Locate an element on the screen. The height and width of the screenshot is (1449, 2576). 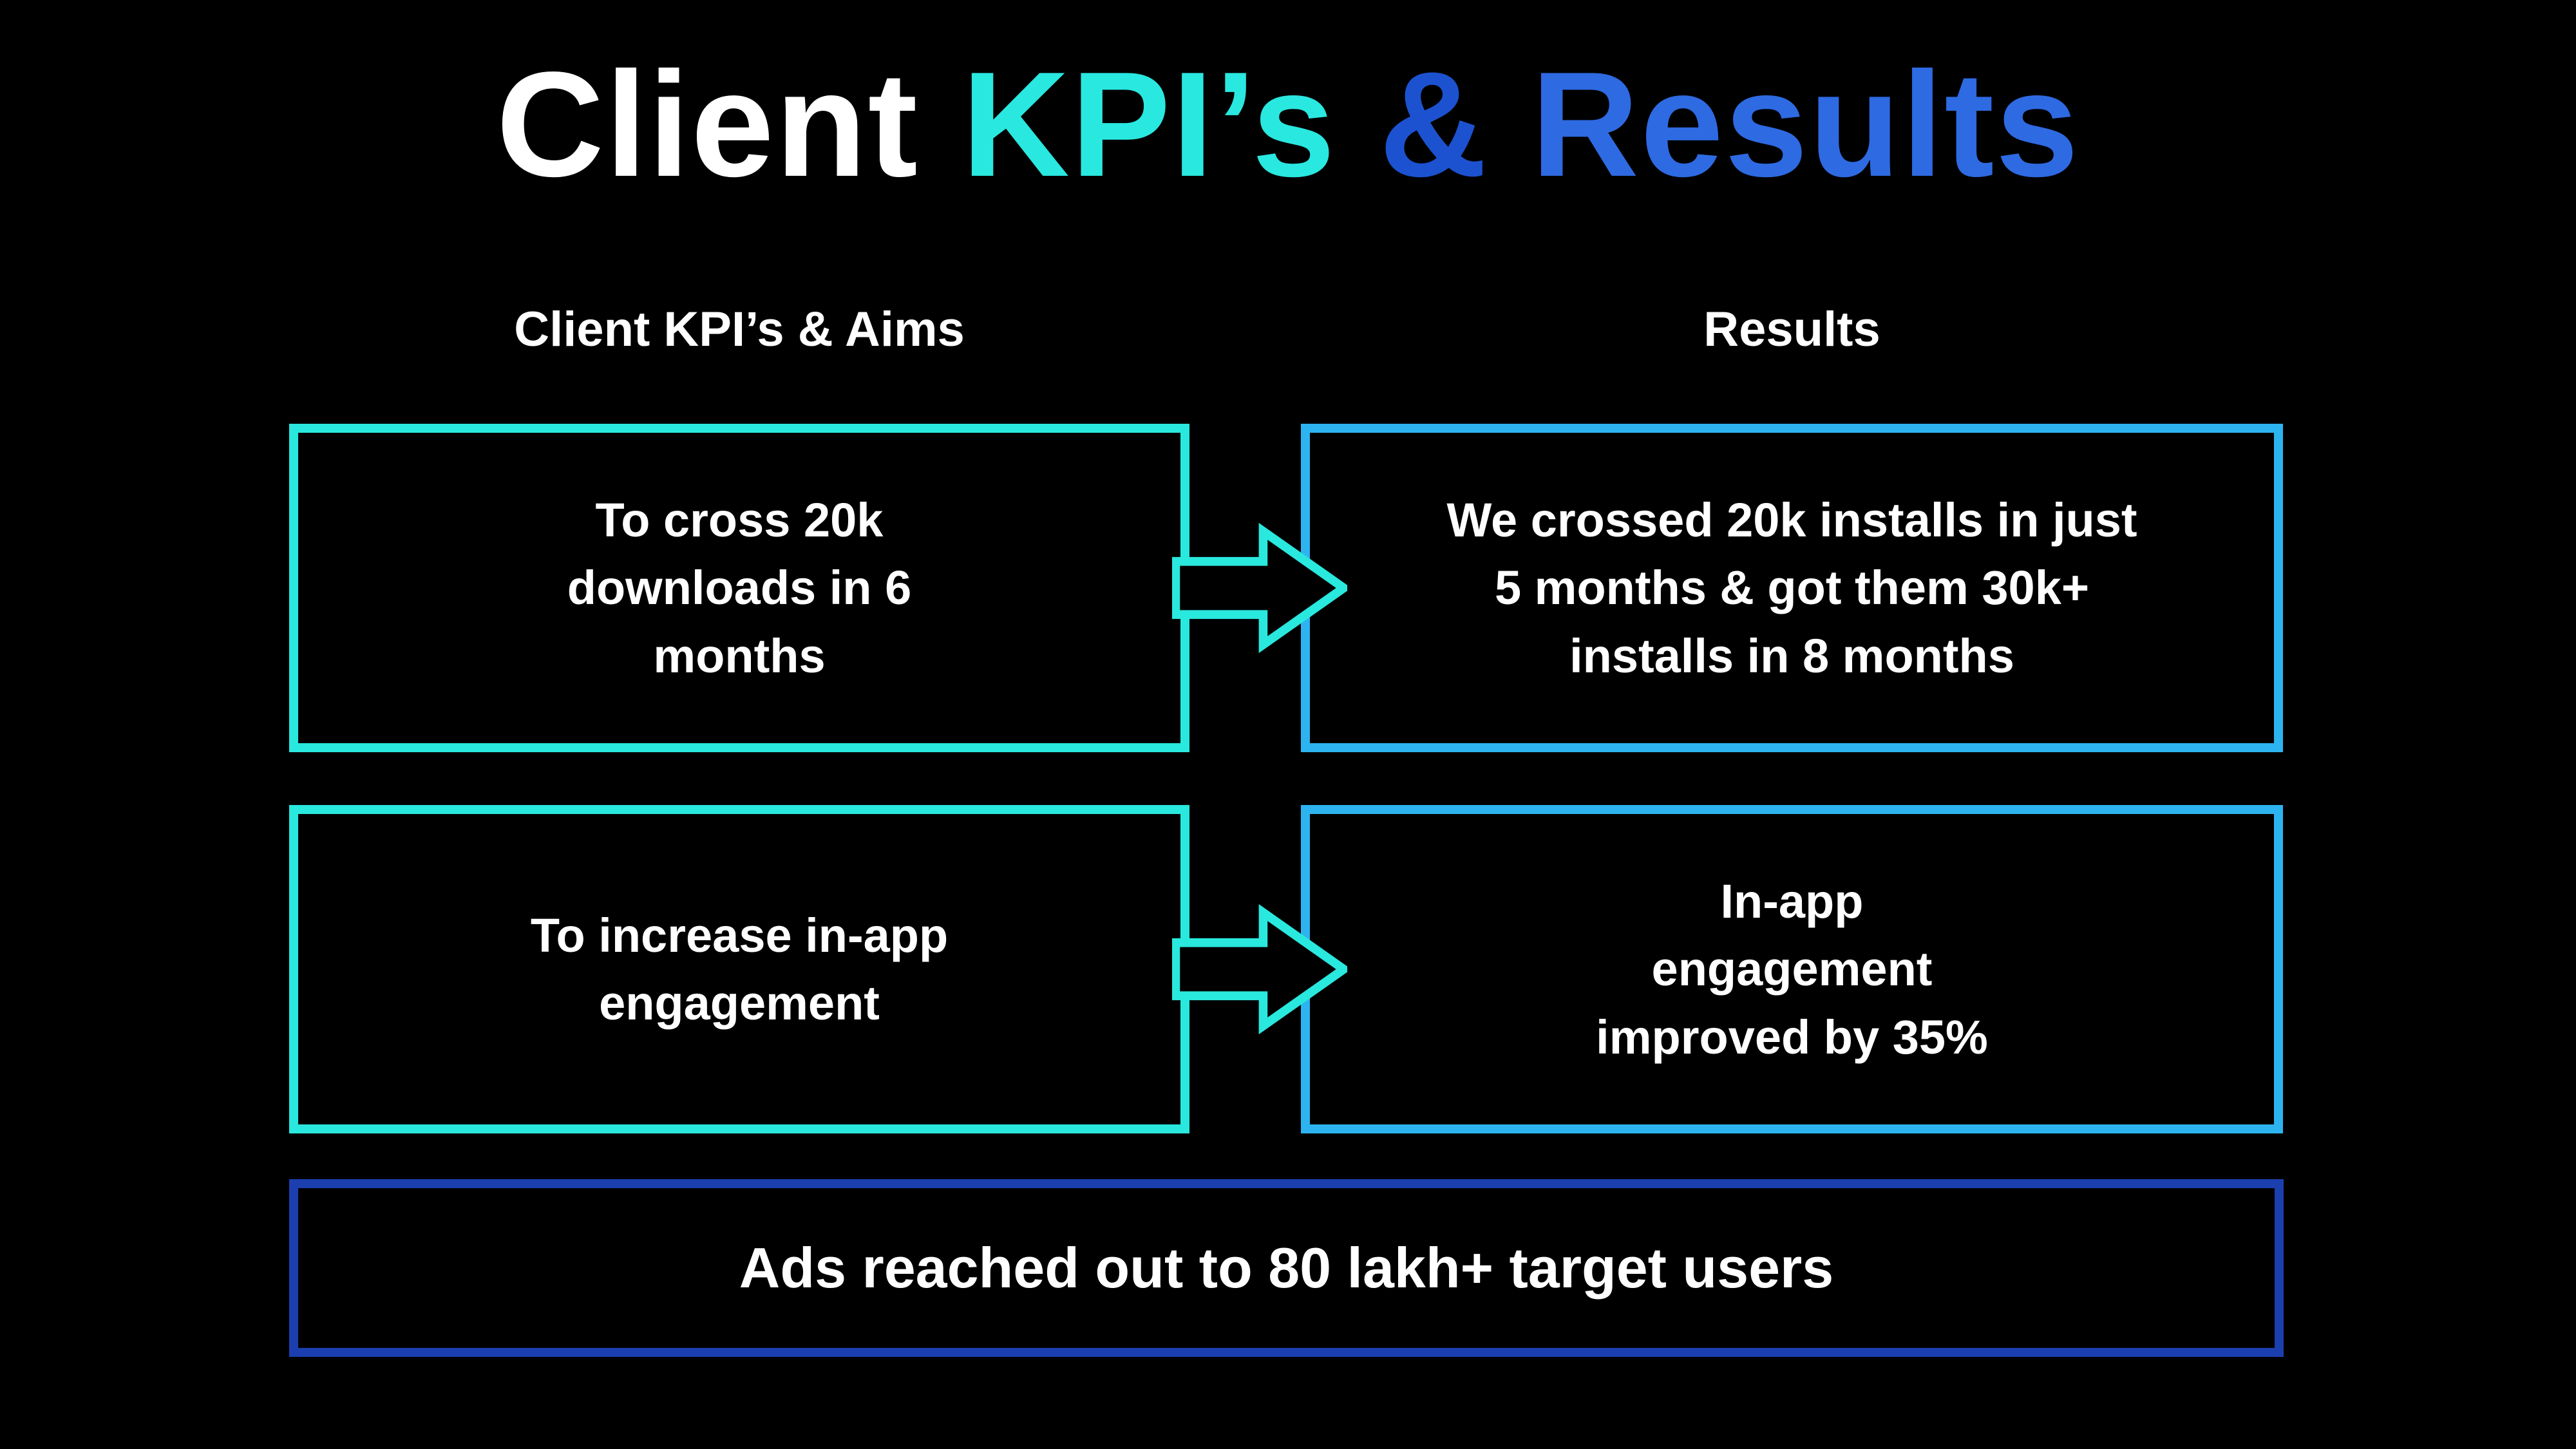
kpi-box-2: To increase in-app engagement is located at coordinates (739, 969).